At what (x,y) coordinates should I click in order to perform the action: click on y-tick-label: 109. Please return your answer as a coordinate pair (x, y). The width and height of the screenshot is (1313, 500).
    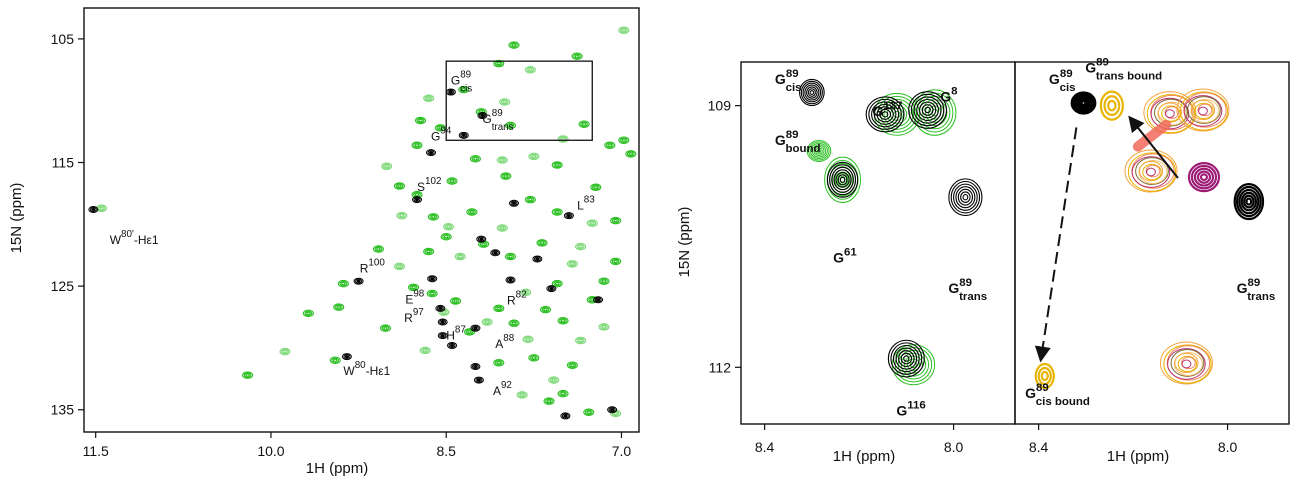
    Looking at the image, I should click on (720, 106).